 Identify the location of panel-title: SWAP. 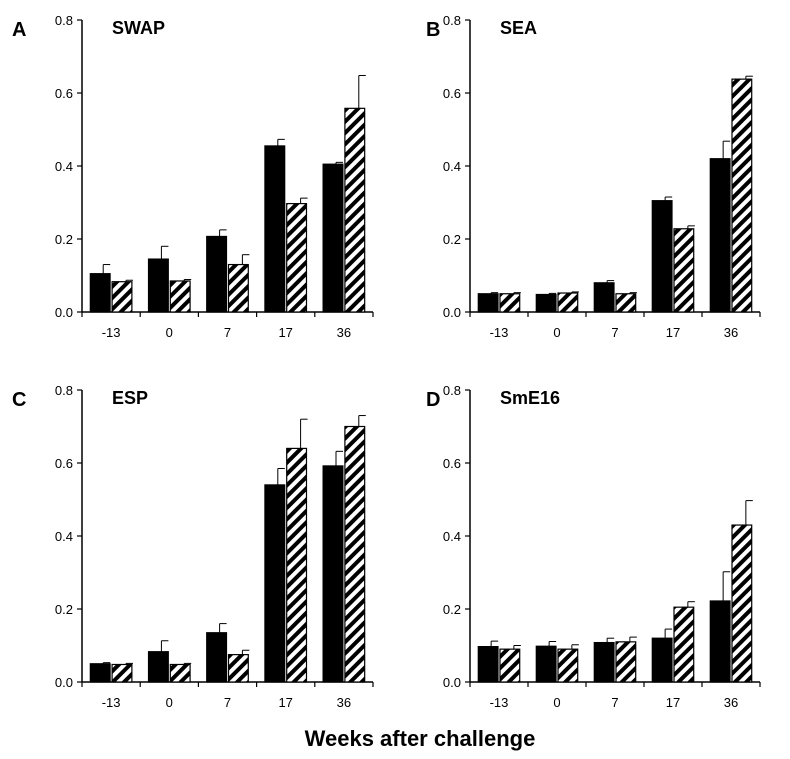
(138, 28).